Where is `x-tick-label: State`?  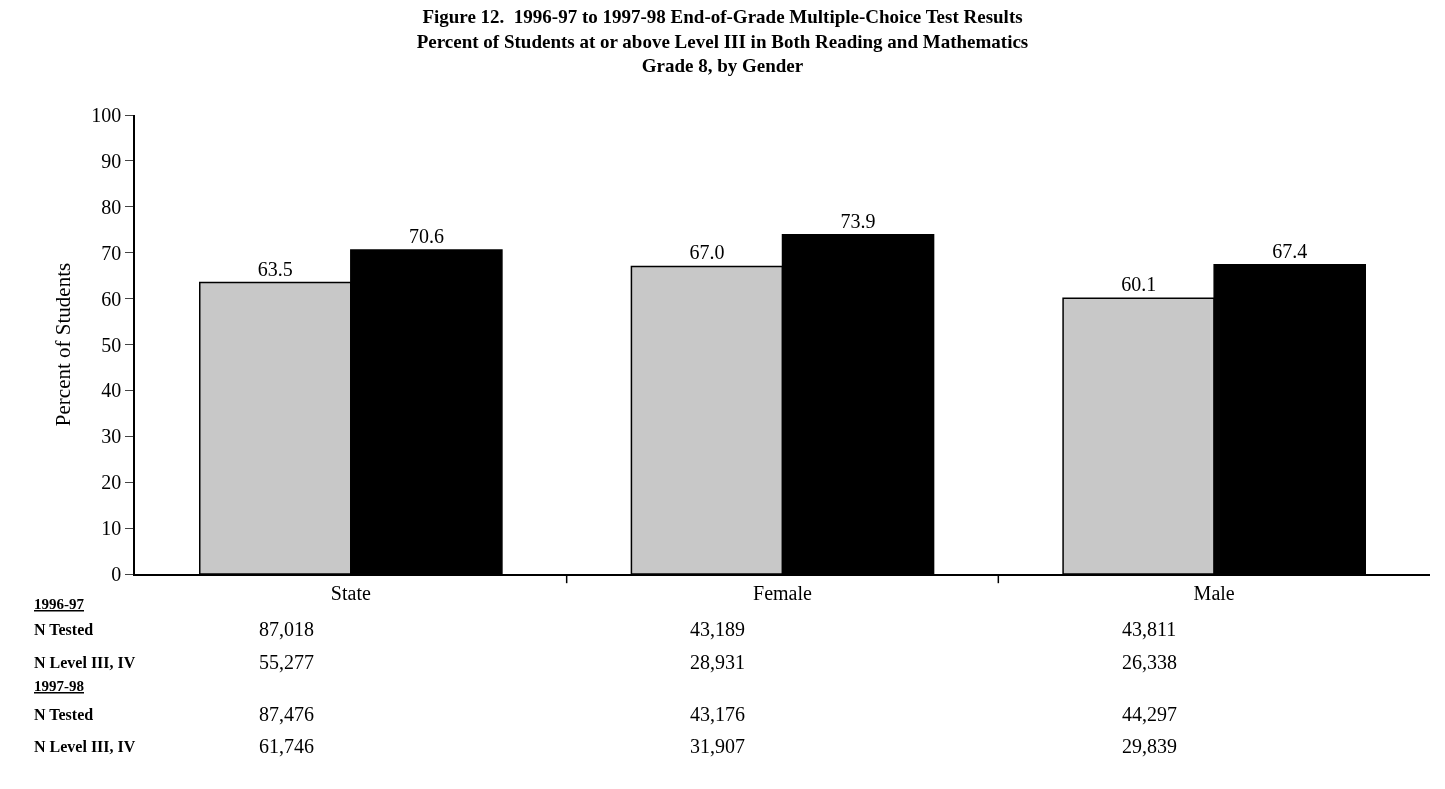 x-tick-label: State is located at coordinates (350, 592).